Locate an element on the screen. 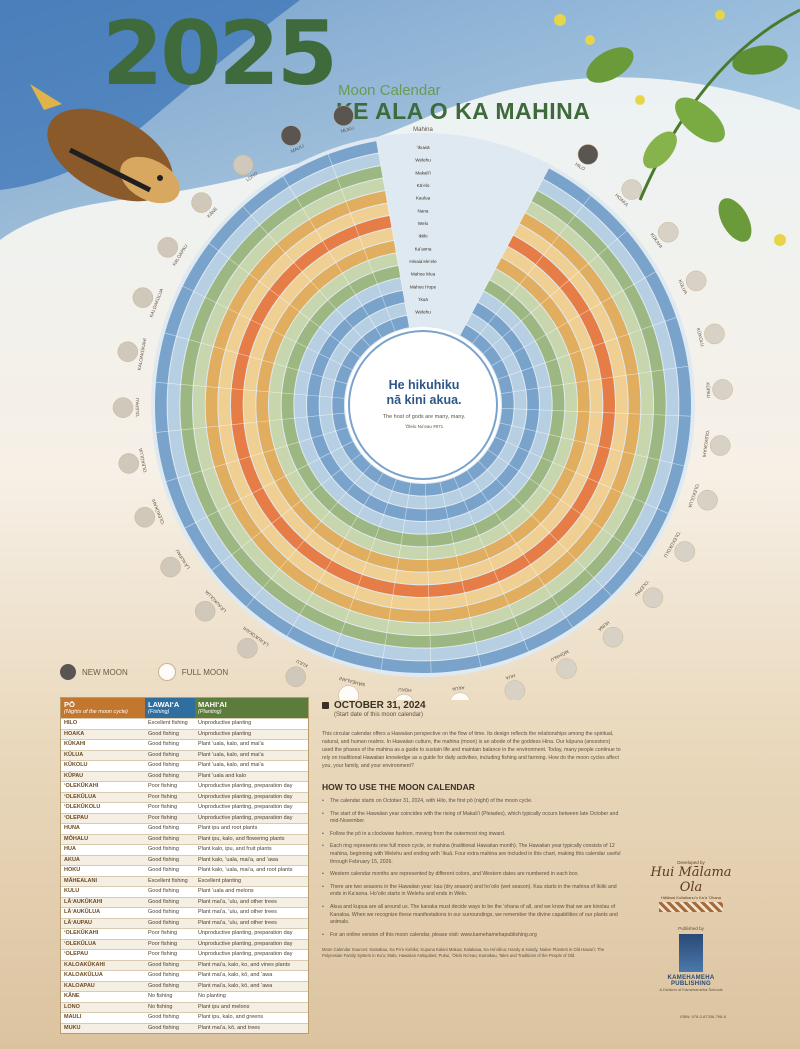  month-label: Mahoe Hope is located at coordinates (423, 286).